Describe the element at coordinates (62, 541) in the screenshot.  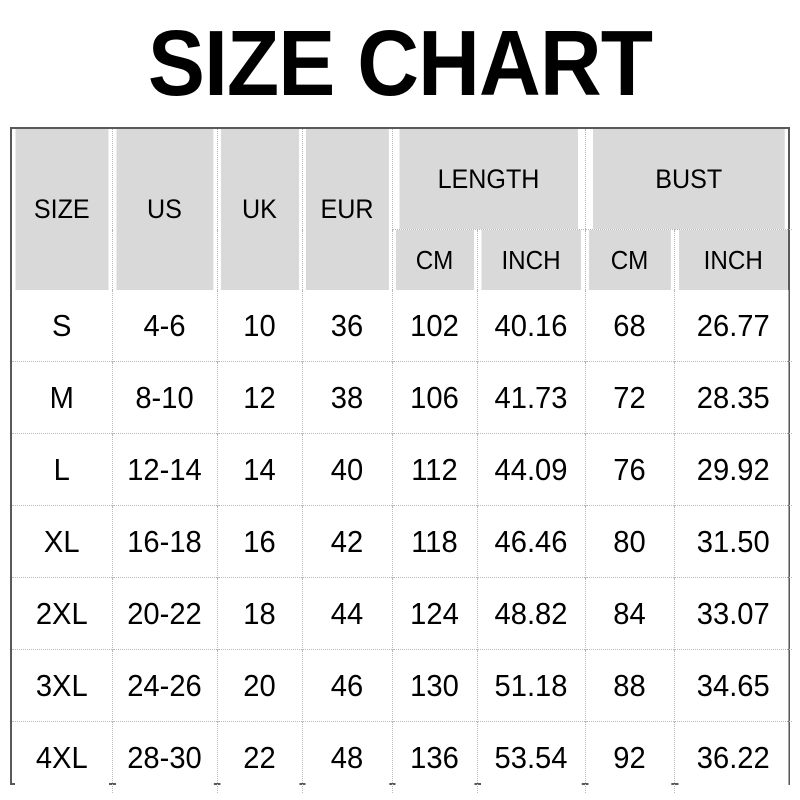
I see `cell-size: XL` at that location.